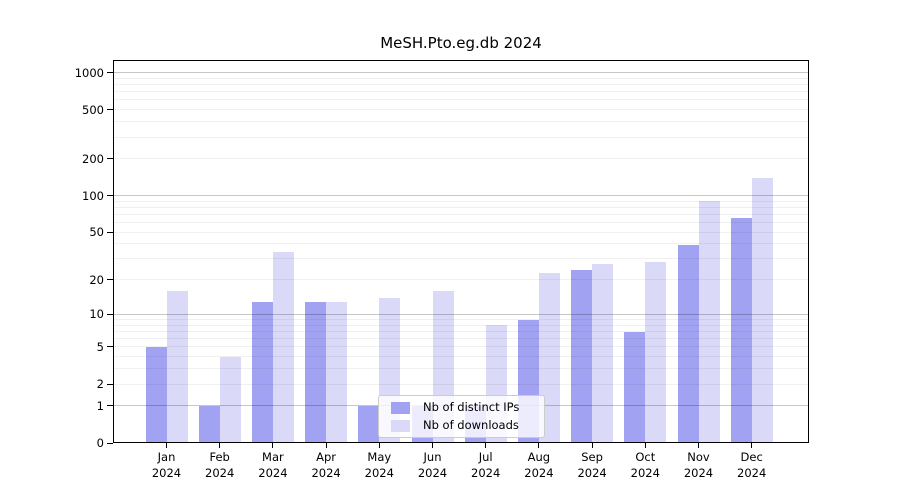 The image size is (900, 500). What do you see at coordinates (592, 465) in the screenshot?
I see `x-tick-label: Sep 2024` at bounding box center [592, 465].